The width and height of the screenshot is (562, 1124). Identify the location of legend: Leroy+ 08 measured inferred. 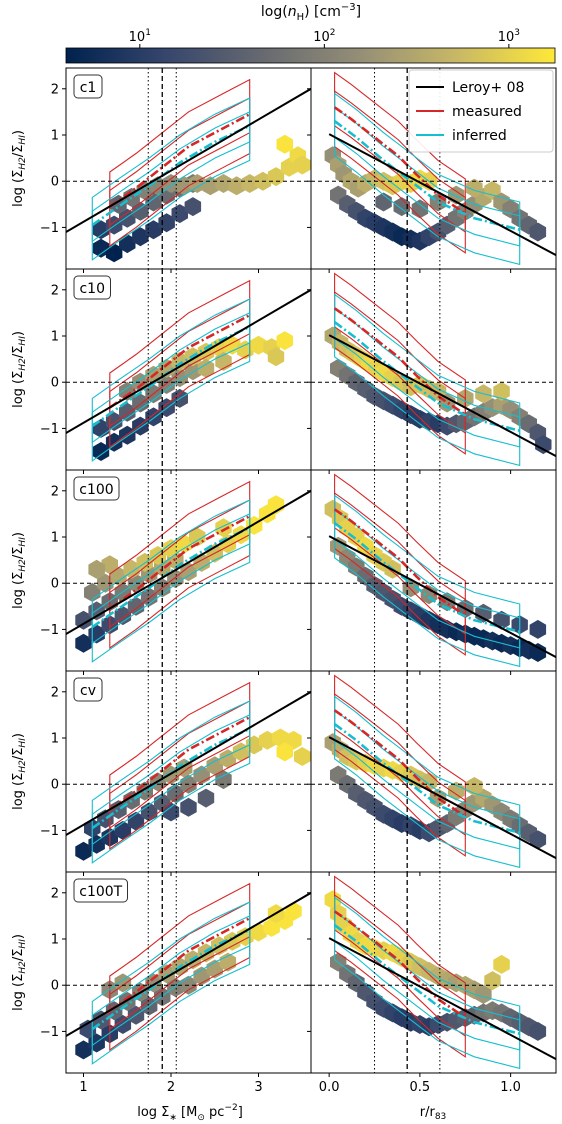
(481, 111).